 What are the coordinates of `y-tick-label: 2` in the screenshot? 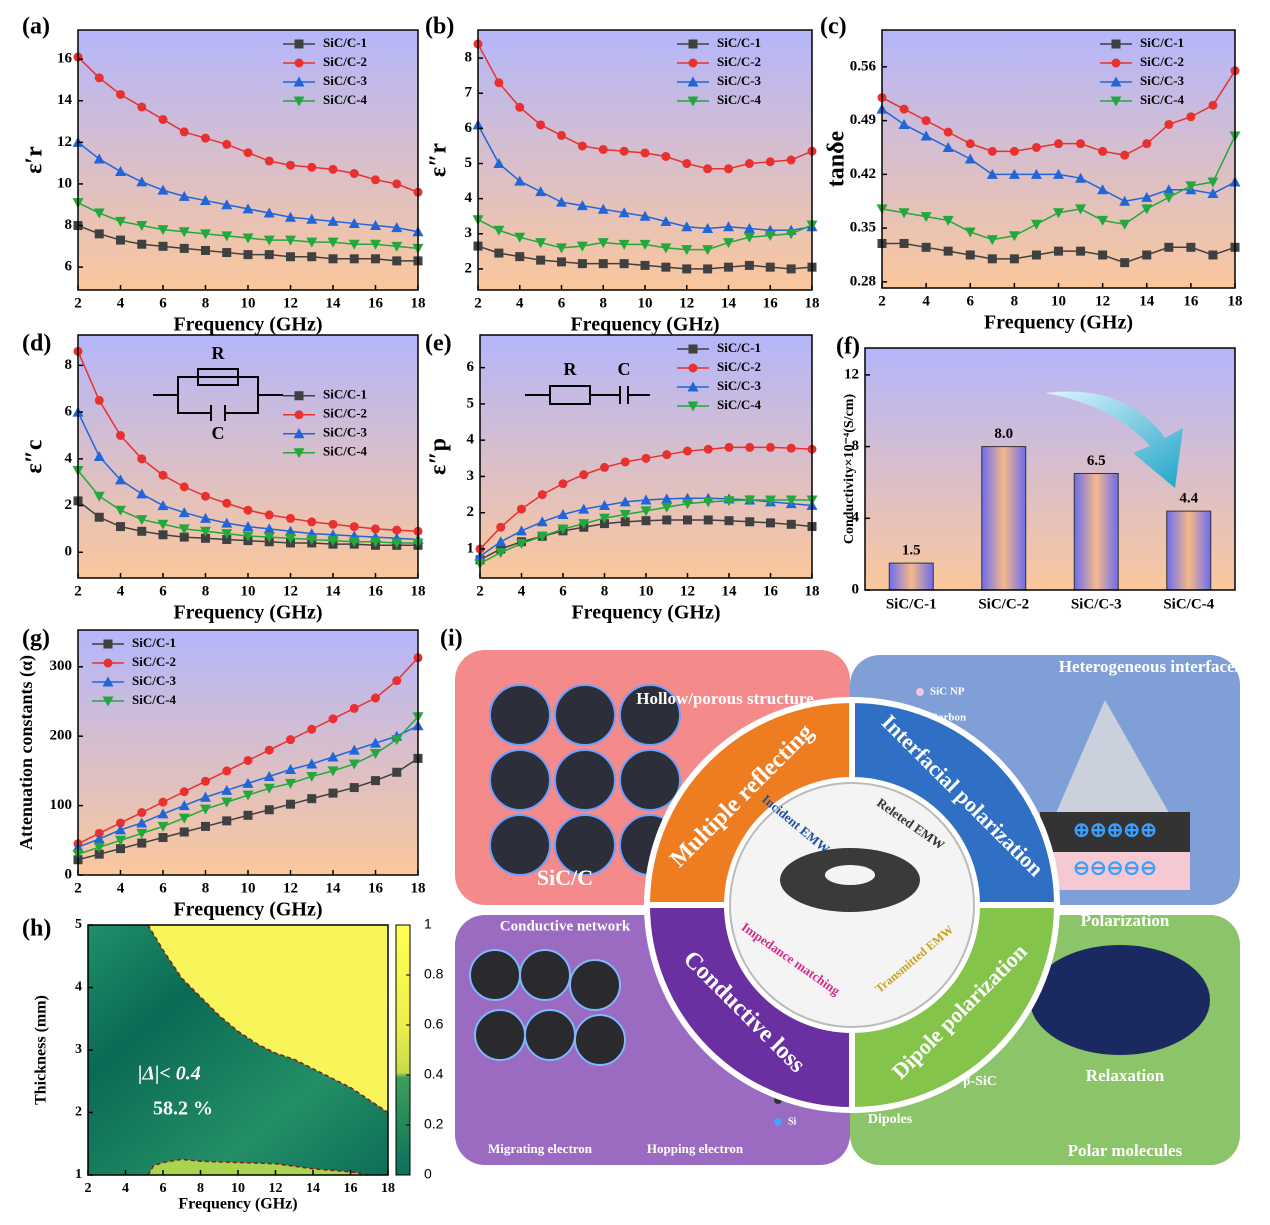 It's located at (69, 505).